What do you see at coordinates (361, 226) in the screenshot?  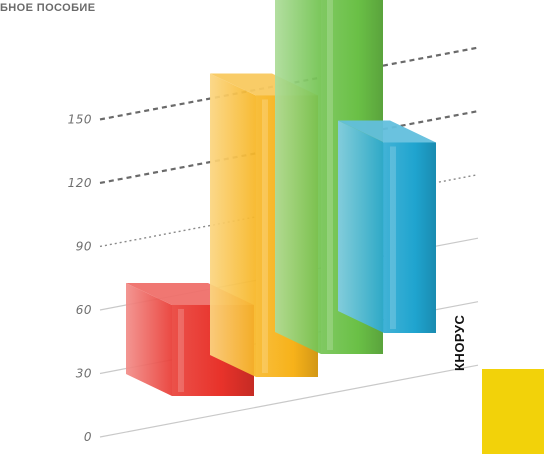 I see `bar-4-side-face` at bounding box center [361, 226].